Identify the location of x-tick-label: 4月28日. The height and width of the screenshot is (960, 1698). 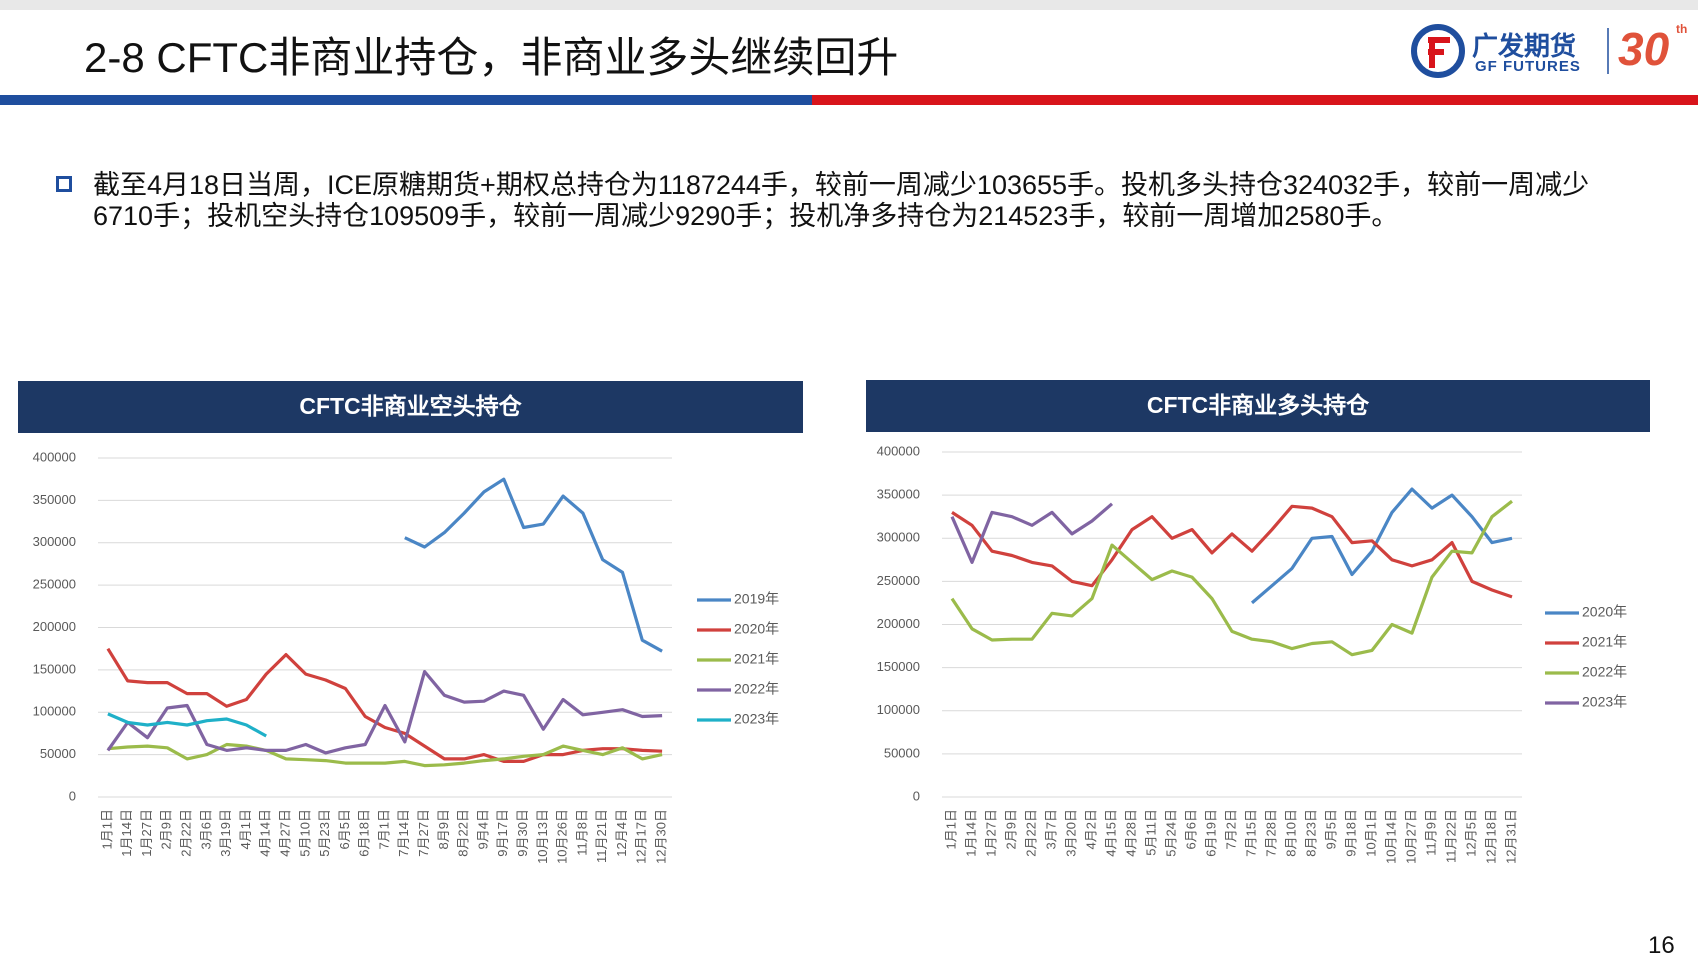
(1130, 833).